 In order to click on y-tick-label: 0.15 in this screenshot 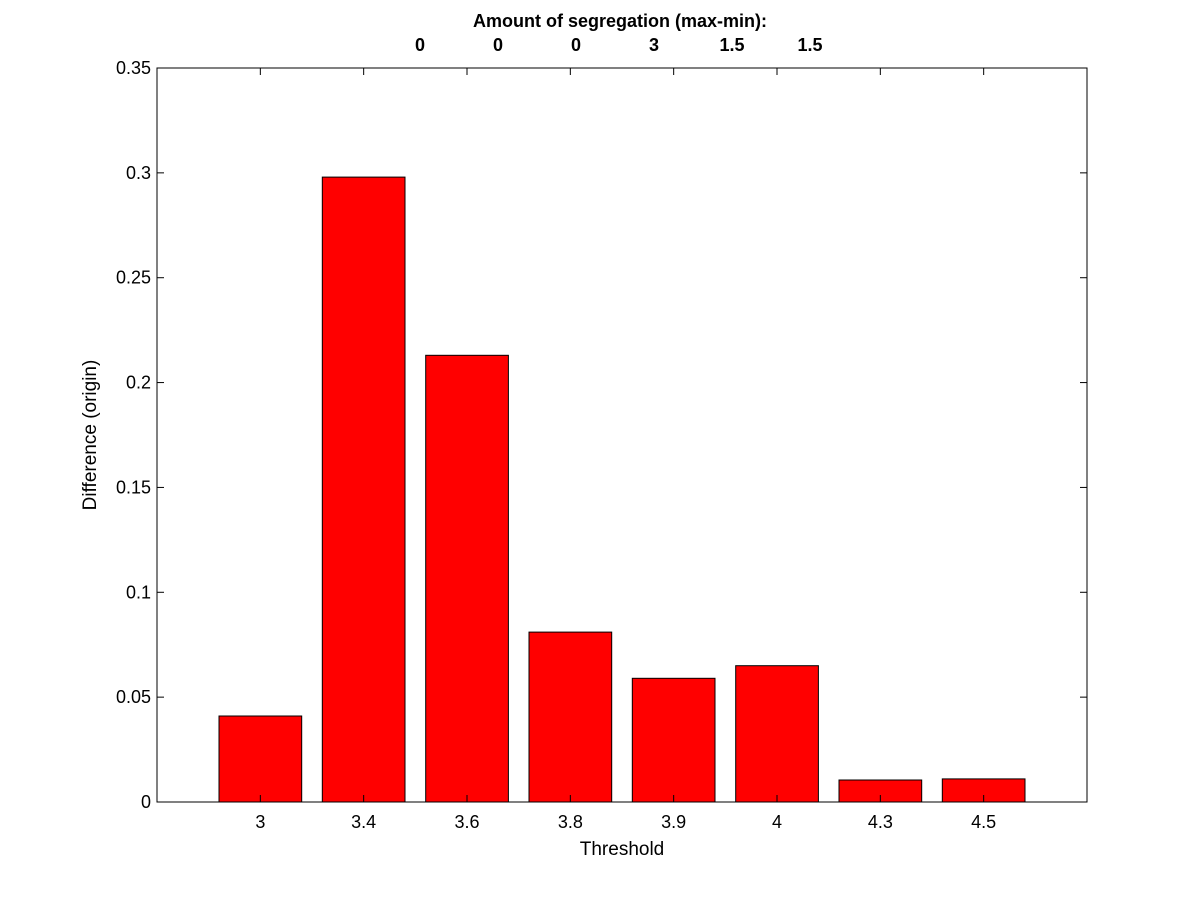, I will do `click(133, 487)`.